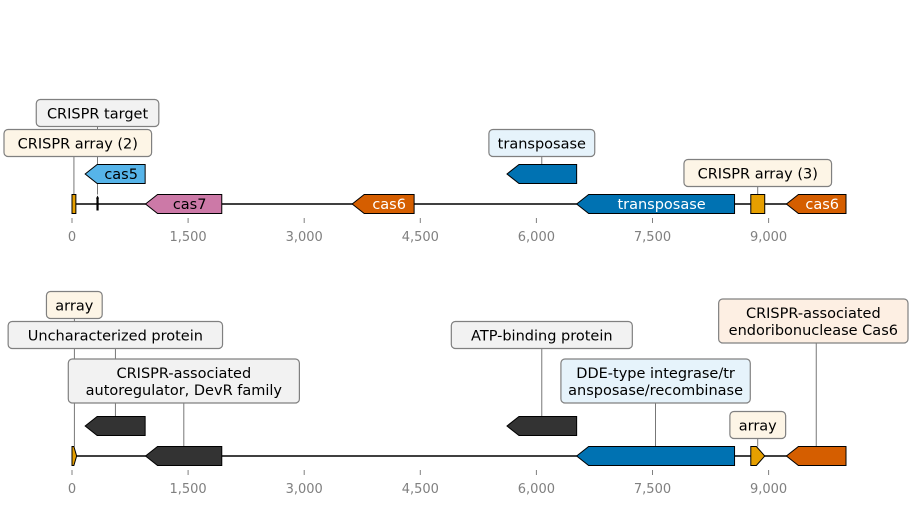 This screenshot has width=912, height=509. I want to click on gene-transposase-a, so click(542, 174).